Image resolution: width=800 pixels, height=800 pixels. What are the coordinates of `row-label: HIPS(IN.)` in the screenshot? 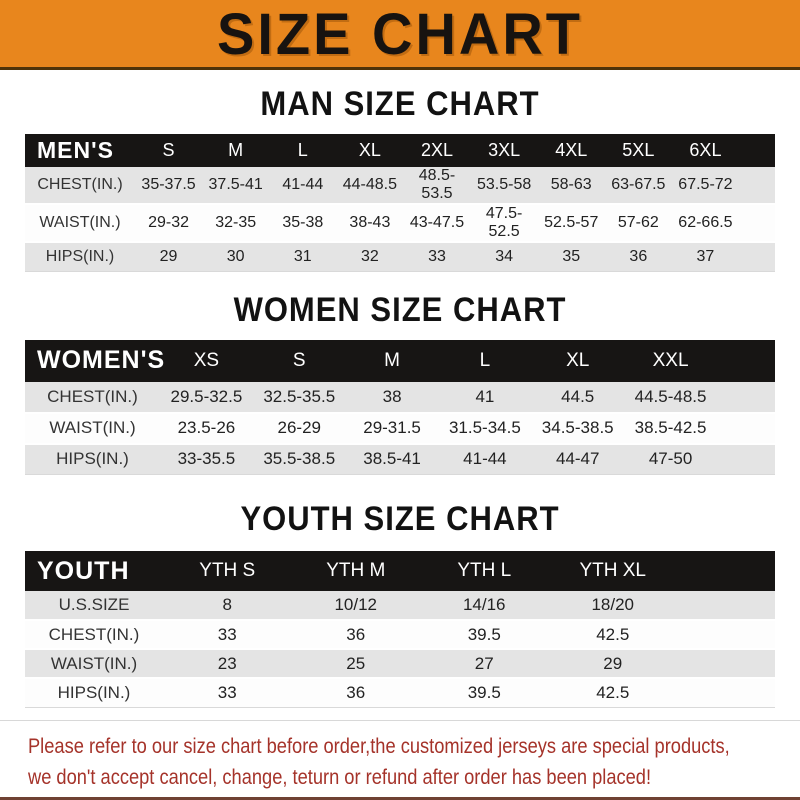 It's located at (94, 693).